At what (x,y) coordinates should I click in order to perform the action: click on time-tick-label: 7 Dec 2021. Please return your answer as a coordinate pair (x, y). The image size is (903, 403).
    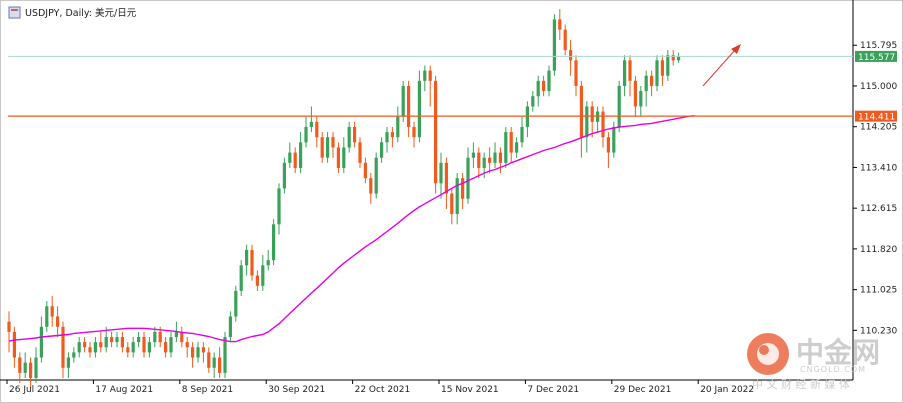
    Looking at the image, I should click on (553, 390).